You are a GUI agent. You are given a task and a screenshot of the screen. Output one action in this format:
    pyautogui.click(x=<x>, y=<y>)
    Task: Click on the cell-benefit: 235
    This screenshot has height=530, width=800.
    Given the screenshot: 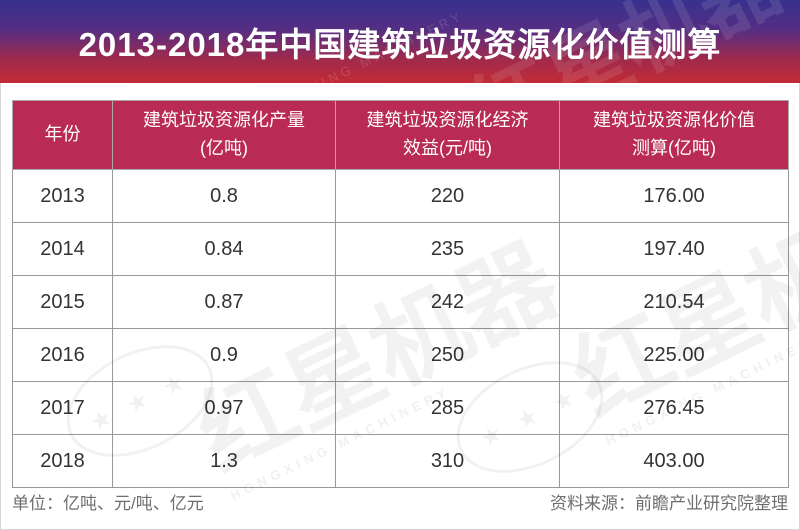 What is the action you would take?
    pyautogui.click(x=447, y=249)
    